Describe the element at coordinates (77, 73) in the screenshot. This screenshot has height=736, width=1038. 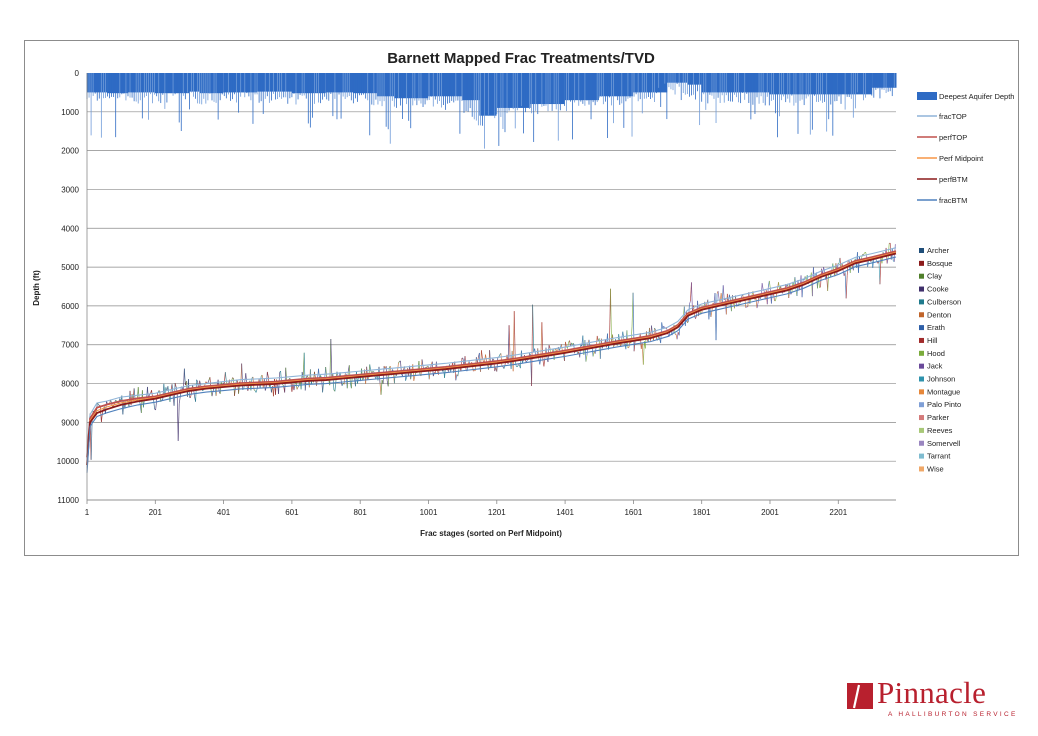
I see `y-tick-label: 0` at that location.